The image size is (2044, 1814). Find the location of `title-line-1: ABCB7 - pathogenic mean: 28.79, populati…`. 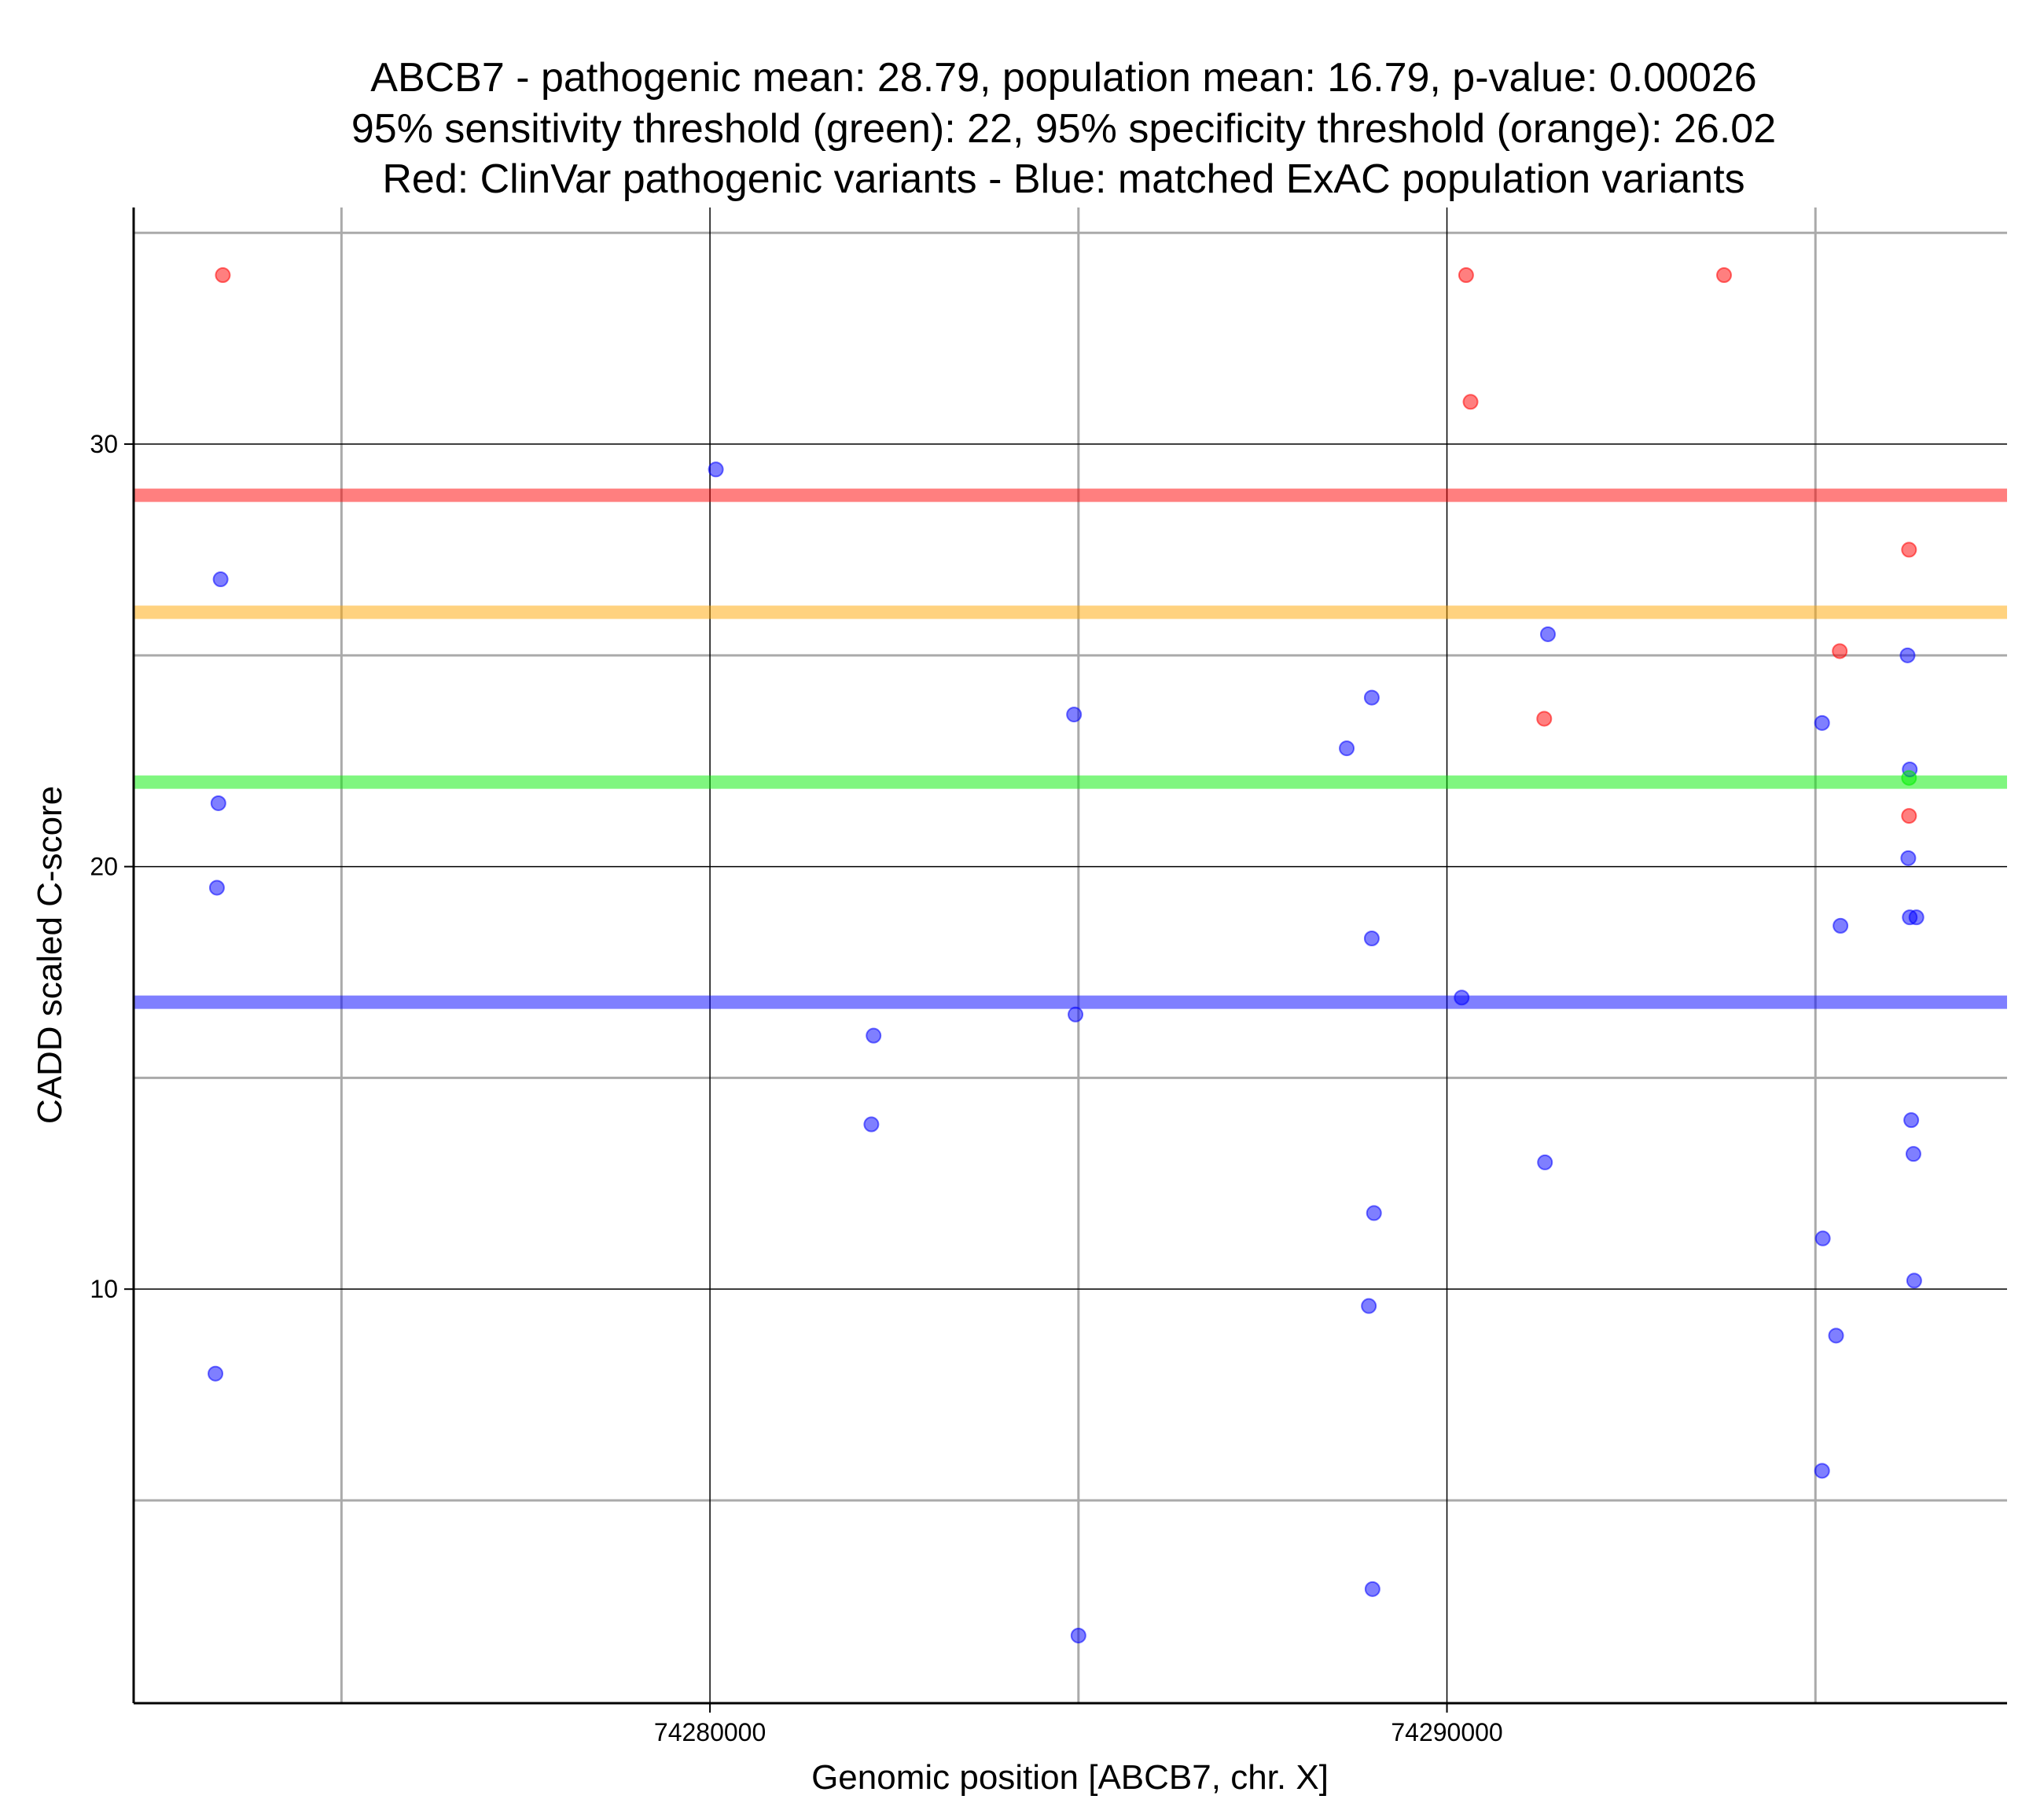

title-line-1: ABCB7 - pathogenic mean: 28.79, populati… is located at coordinates (1063, 78).